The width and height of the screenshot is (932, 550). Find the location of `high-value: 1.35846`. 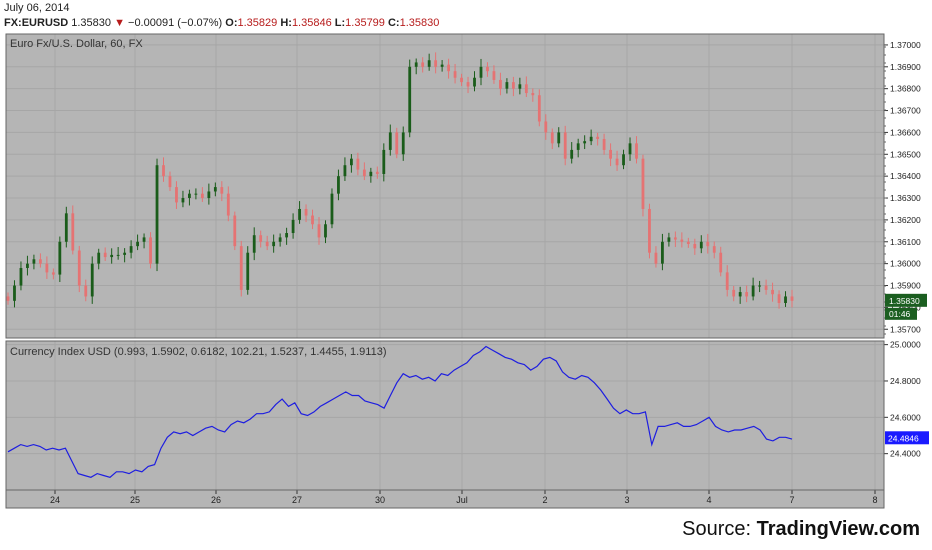

high-value: 1.35846 is located at coordinates (311, 23).